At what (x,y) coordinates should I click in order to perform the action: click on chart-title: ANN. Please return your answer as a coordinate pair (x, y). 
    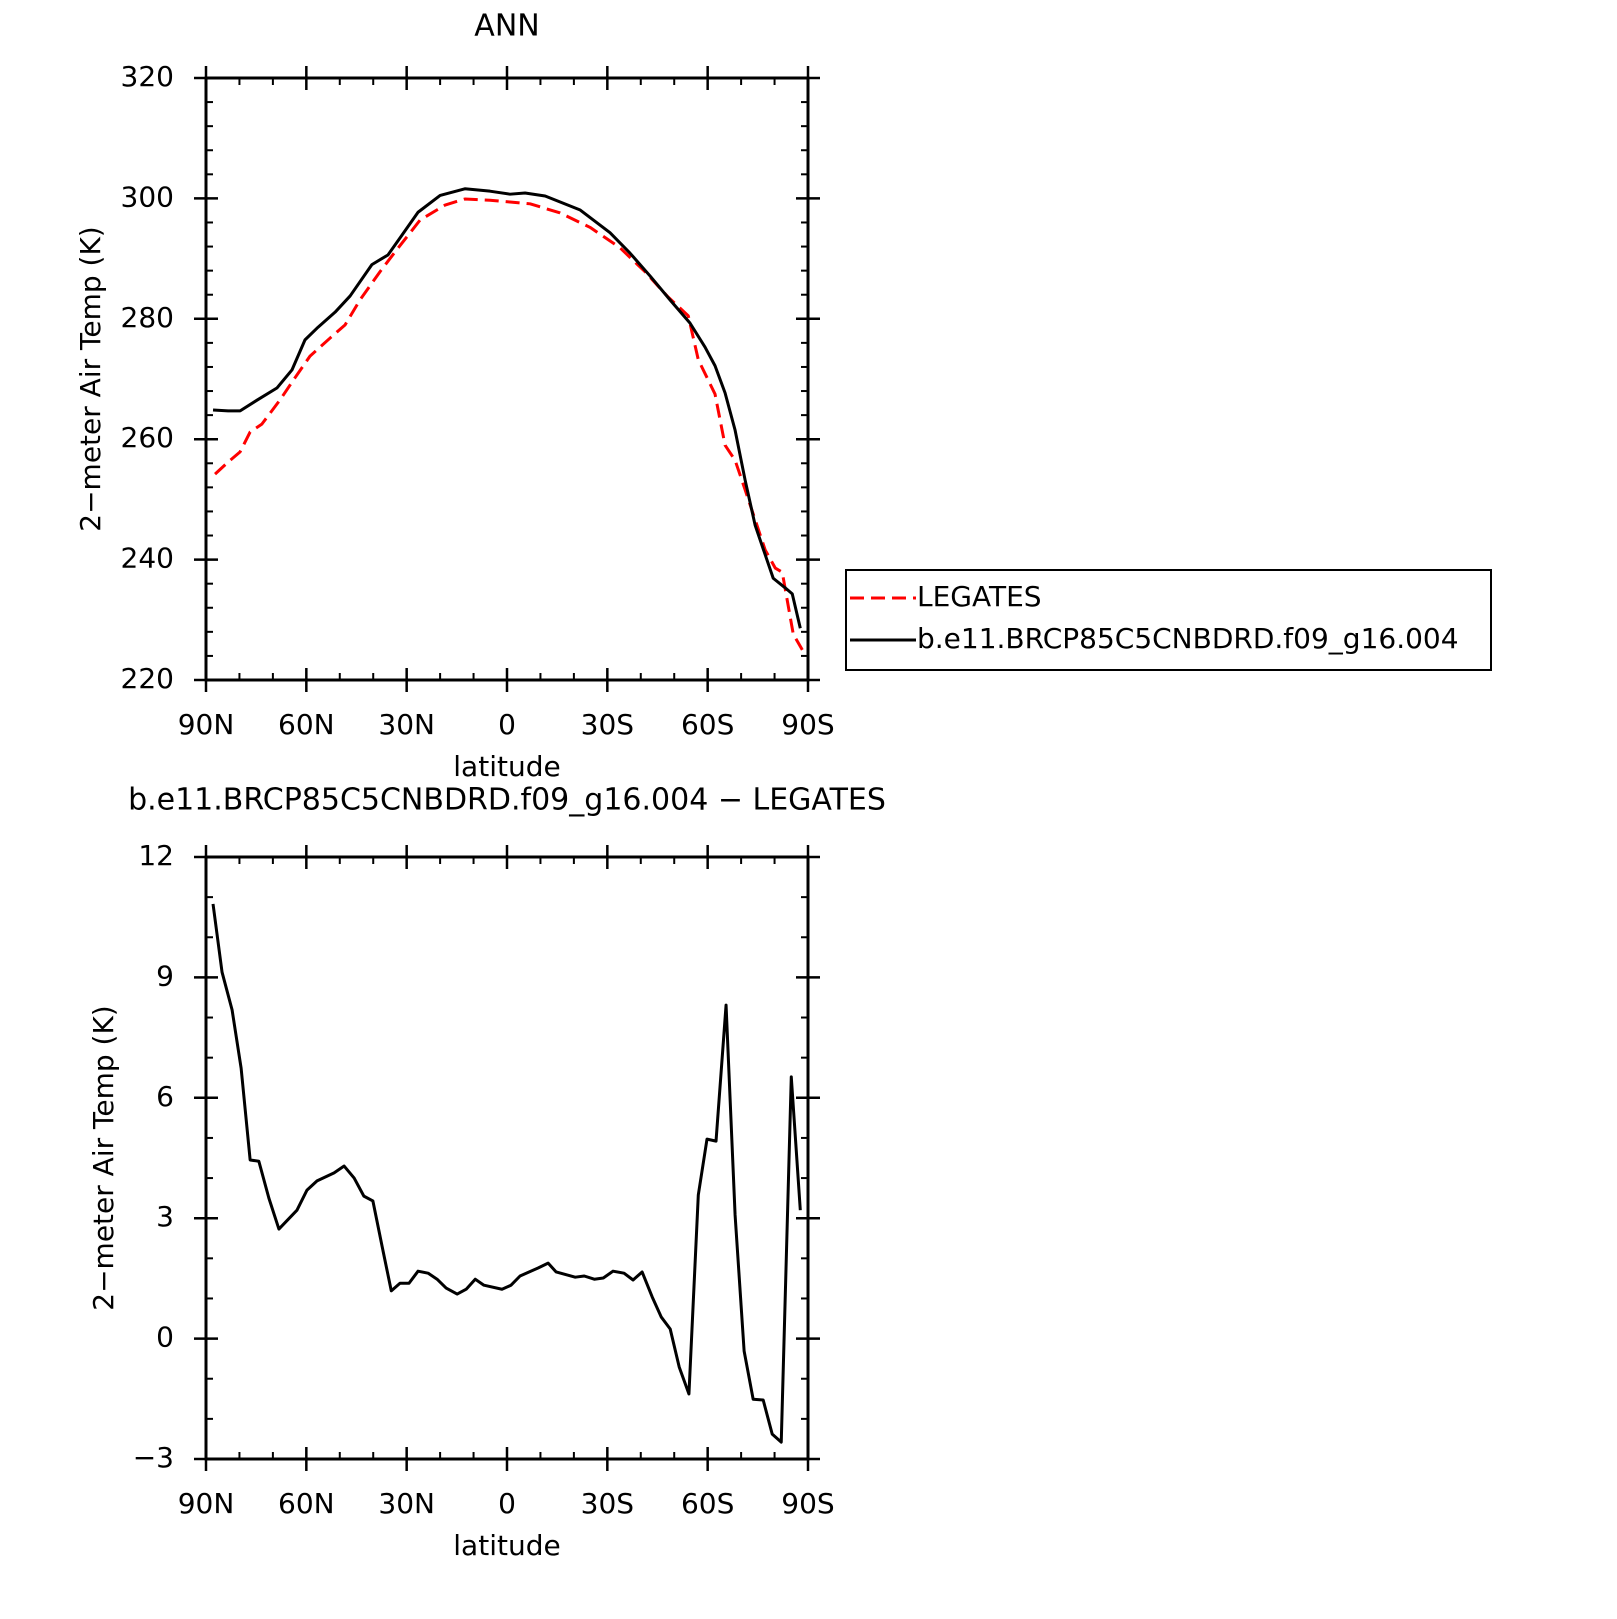
    Looking at the image, I should click on (506, 26).